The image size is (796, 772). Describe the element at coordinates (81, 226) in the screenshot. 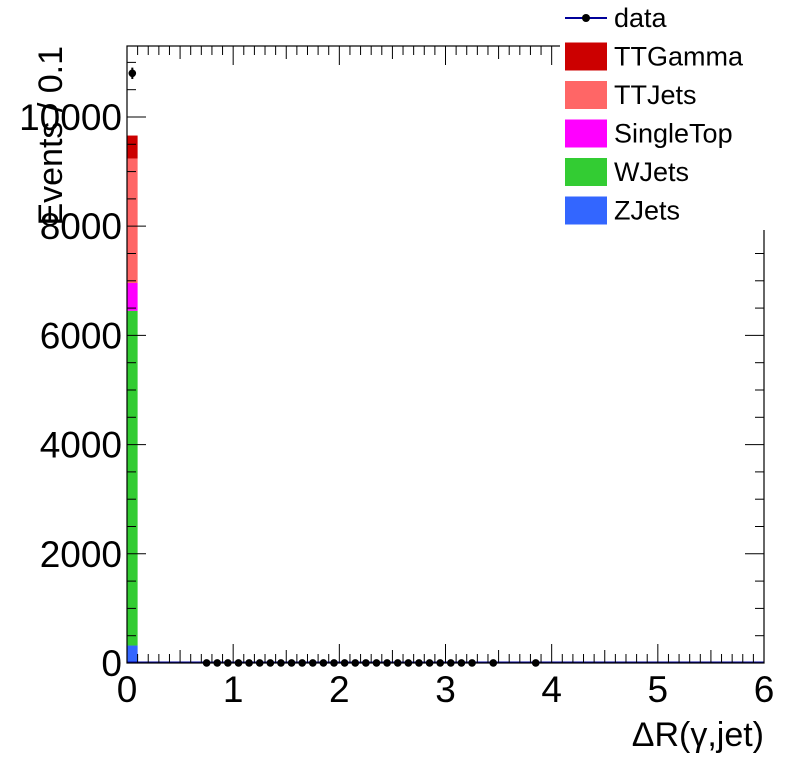

I see `y-tick-label-4: 8000` at that location.